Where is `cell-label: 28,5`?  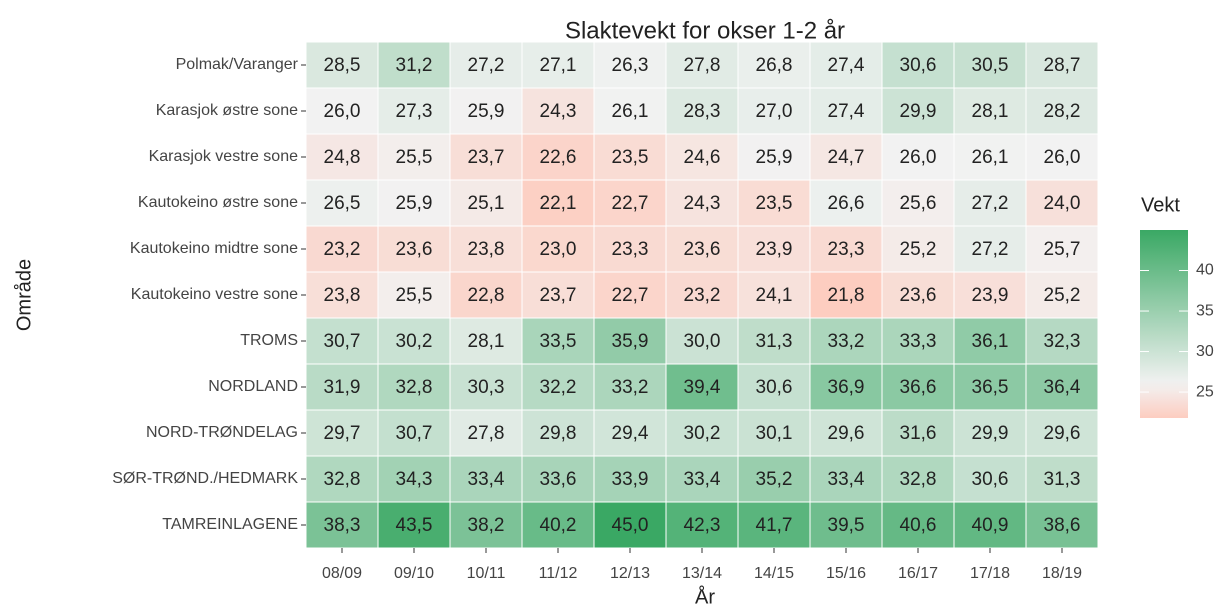
cell-label: 28,5 is located at coordinates (342, 65).